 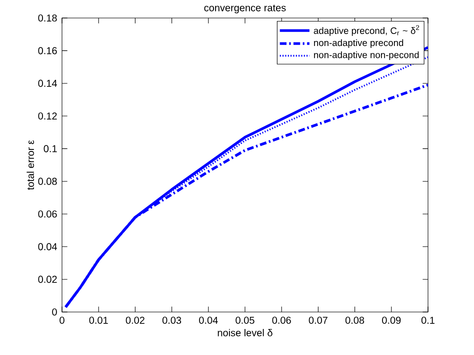 I want to click on x-tick-label: 0.03, so click(x=172, y=320).